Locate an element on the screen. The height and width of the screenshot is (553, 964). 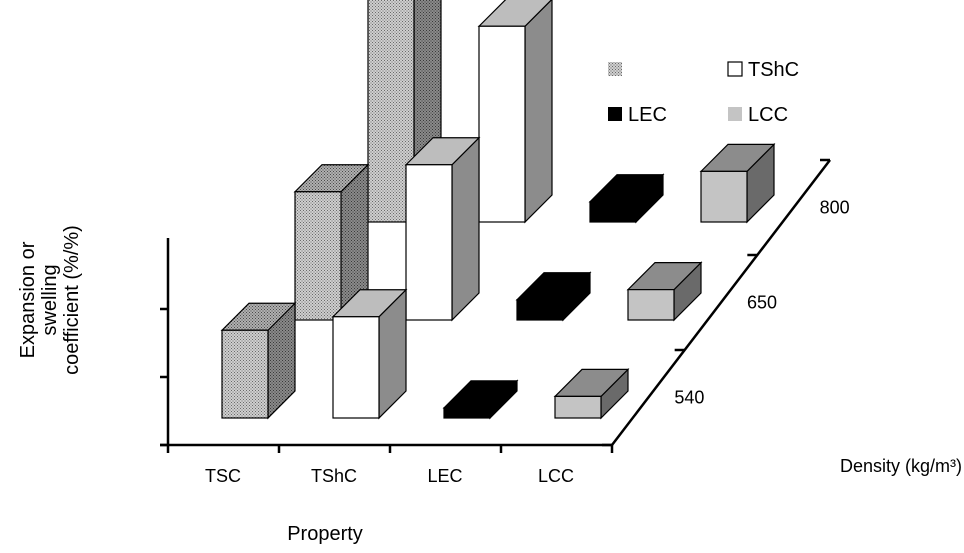
y-axis-title-line-3: coefficient (%/%) is located at coordinates (72, 300).